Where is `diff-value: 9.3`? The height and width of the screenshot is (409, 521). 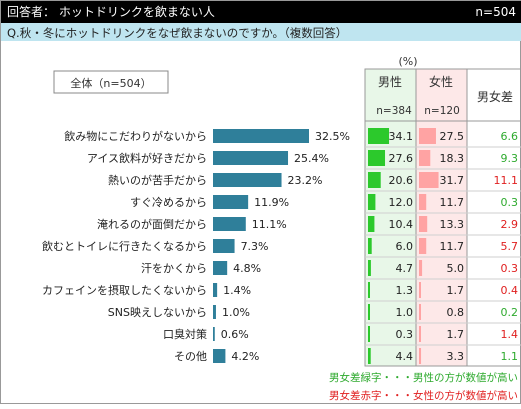
diff-value: 9.3 is located at coordinates (510, 158).